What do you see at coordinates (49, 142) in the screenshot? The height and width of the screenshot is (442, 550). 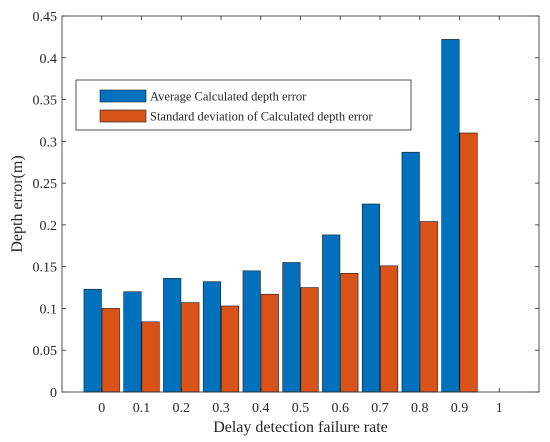 I see `y-tick-label: 0.3` at bounding box center [49, 142].